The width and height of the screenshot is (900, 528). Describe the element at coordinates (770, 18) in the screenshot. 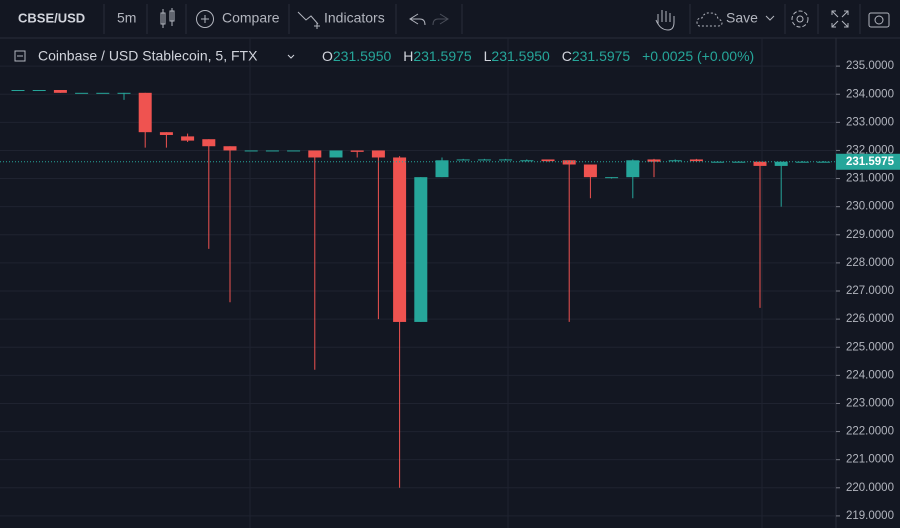

I see `save-menu` at that location.